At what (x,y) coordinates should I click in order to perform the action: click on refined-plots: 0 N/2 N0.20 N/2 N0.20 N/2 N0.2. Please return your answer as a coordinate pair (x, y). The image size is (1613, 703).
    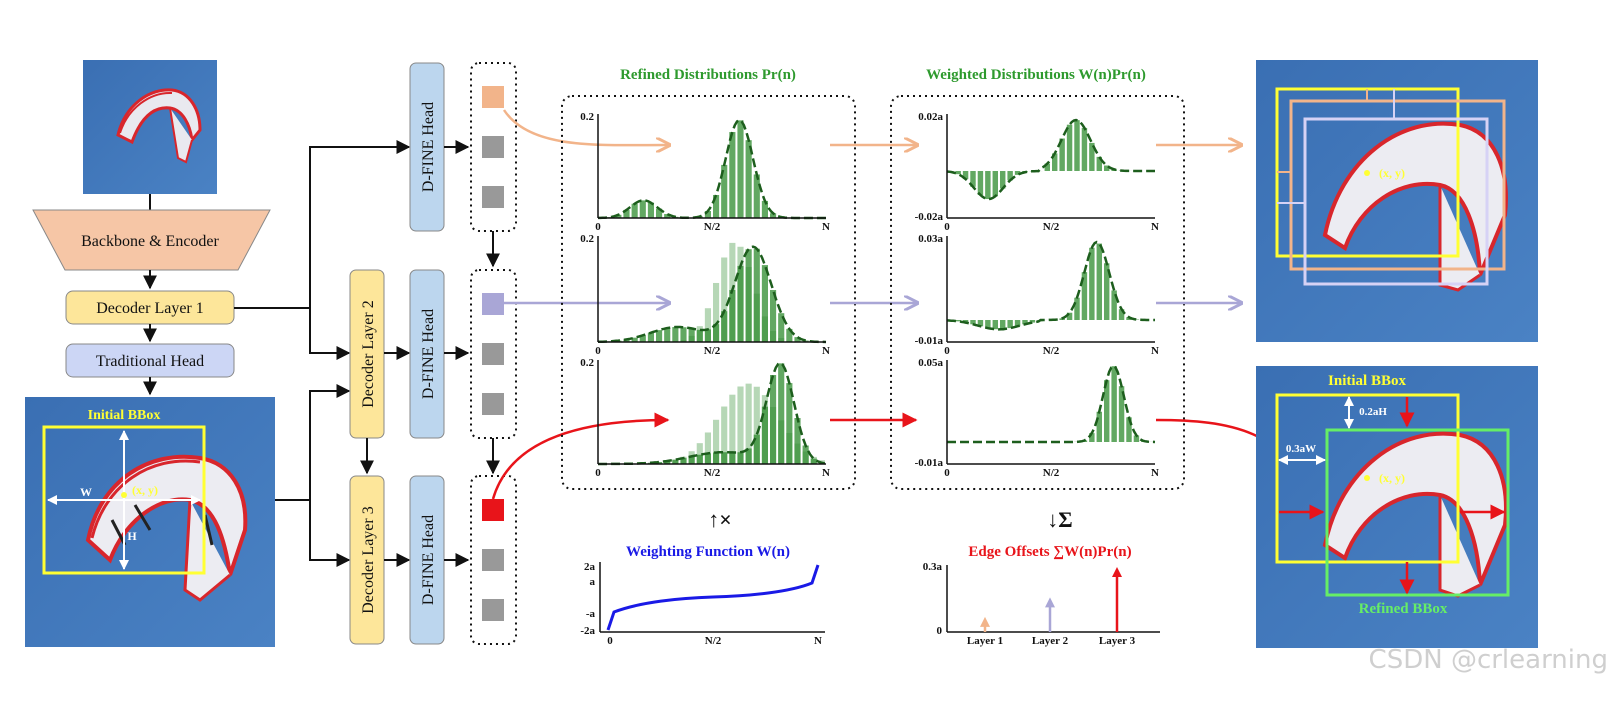
    Looking at the image, I should click on (705, 295).